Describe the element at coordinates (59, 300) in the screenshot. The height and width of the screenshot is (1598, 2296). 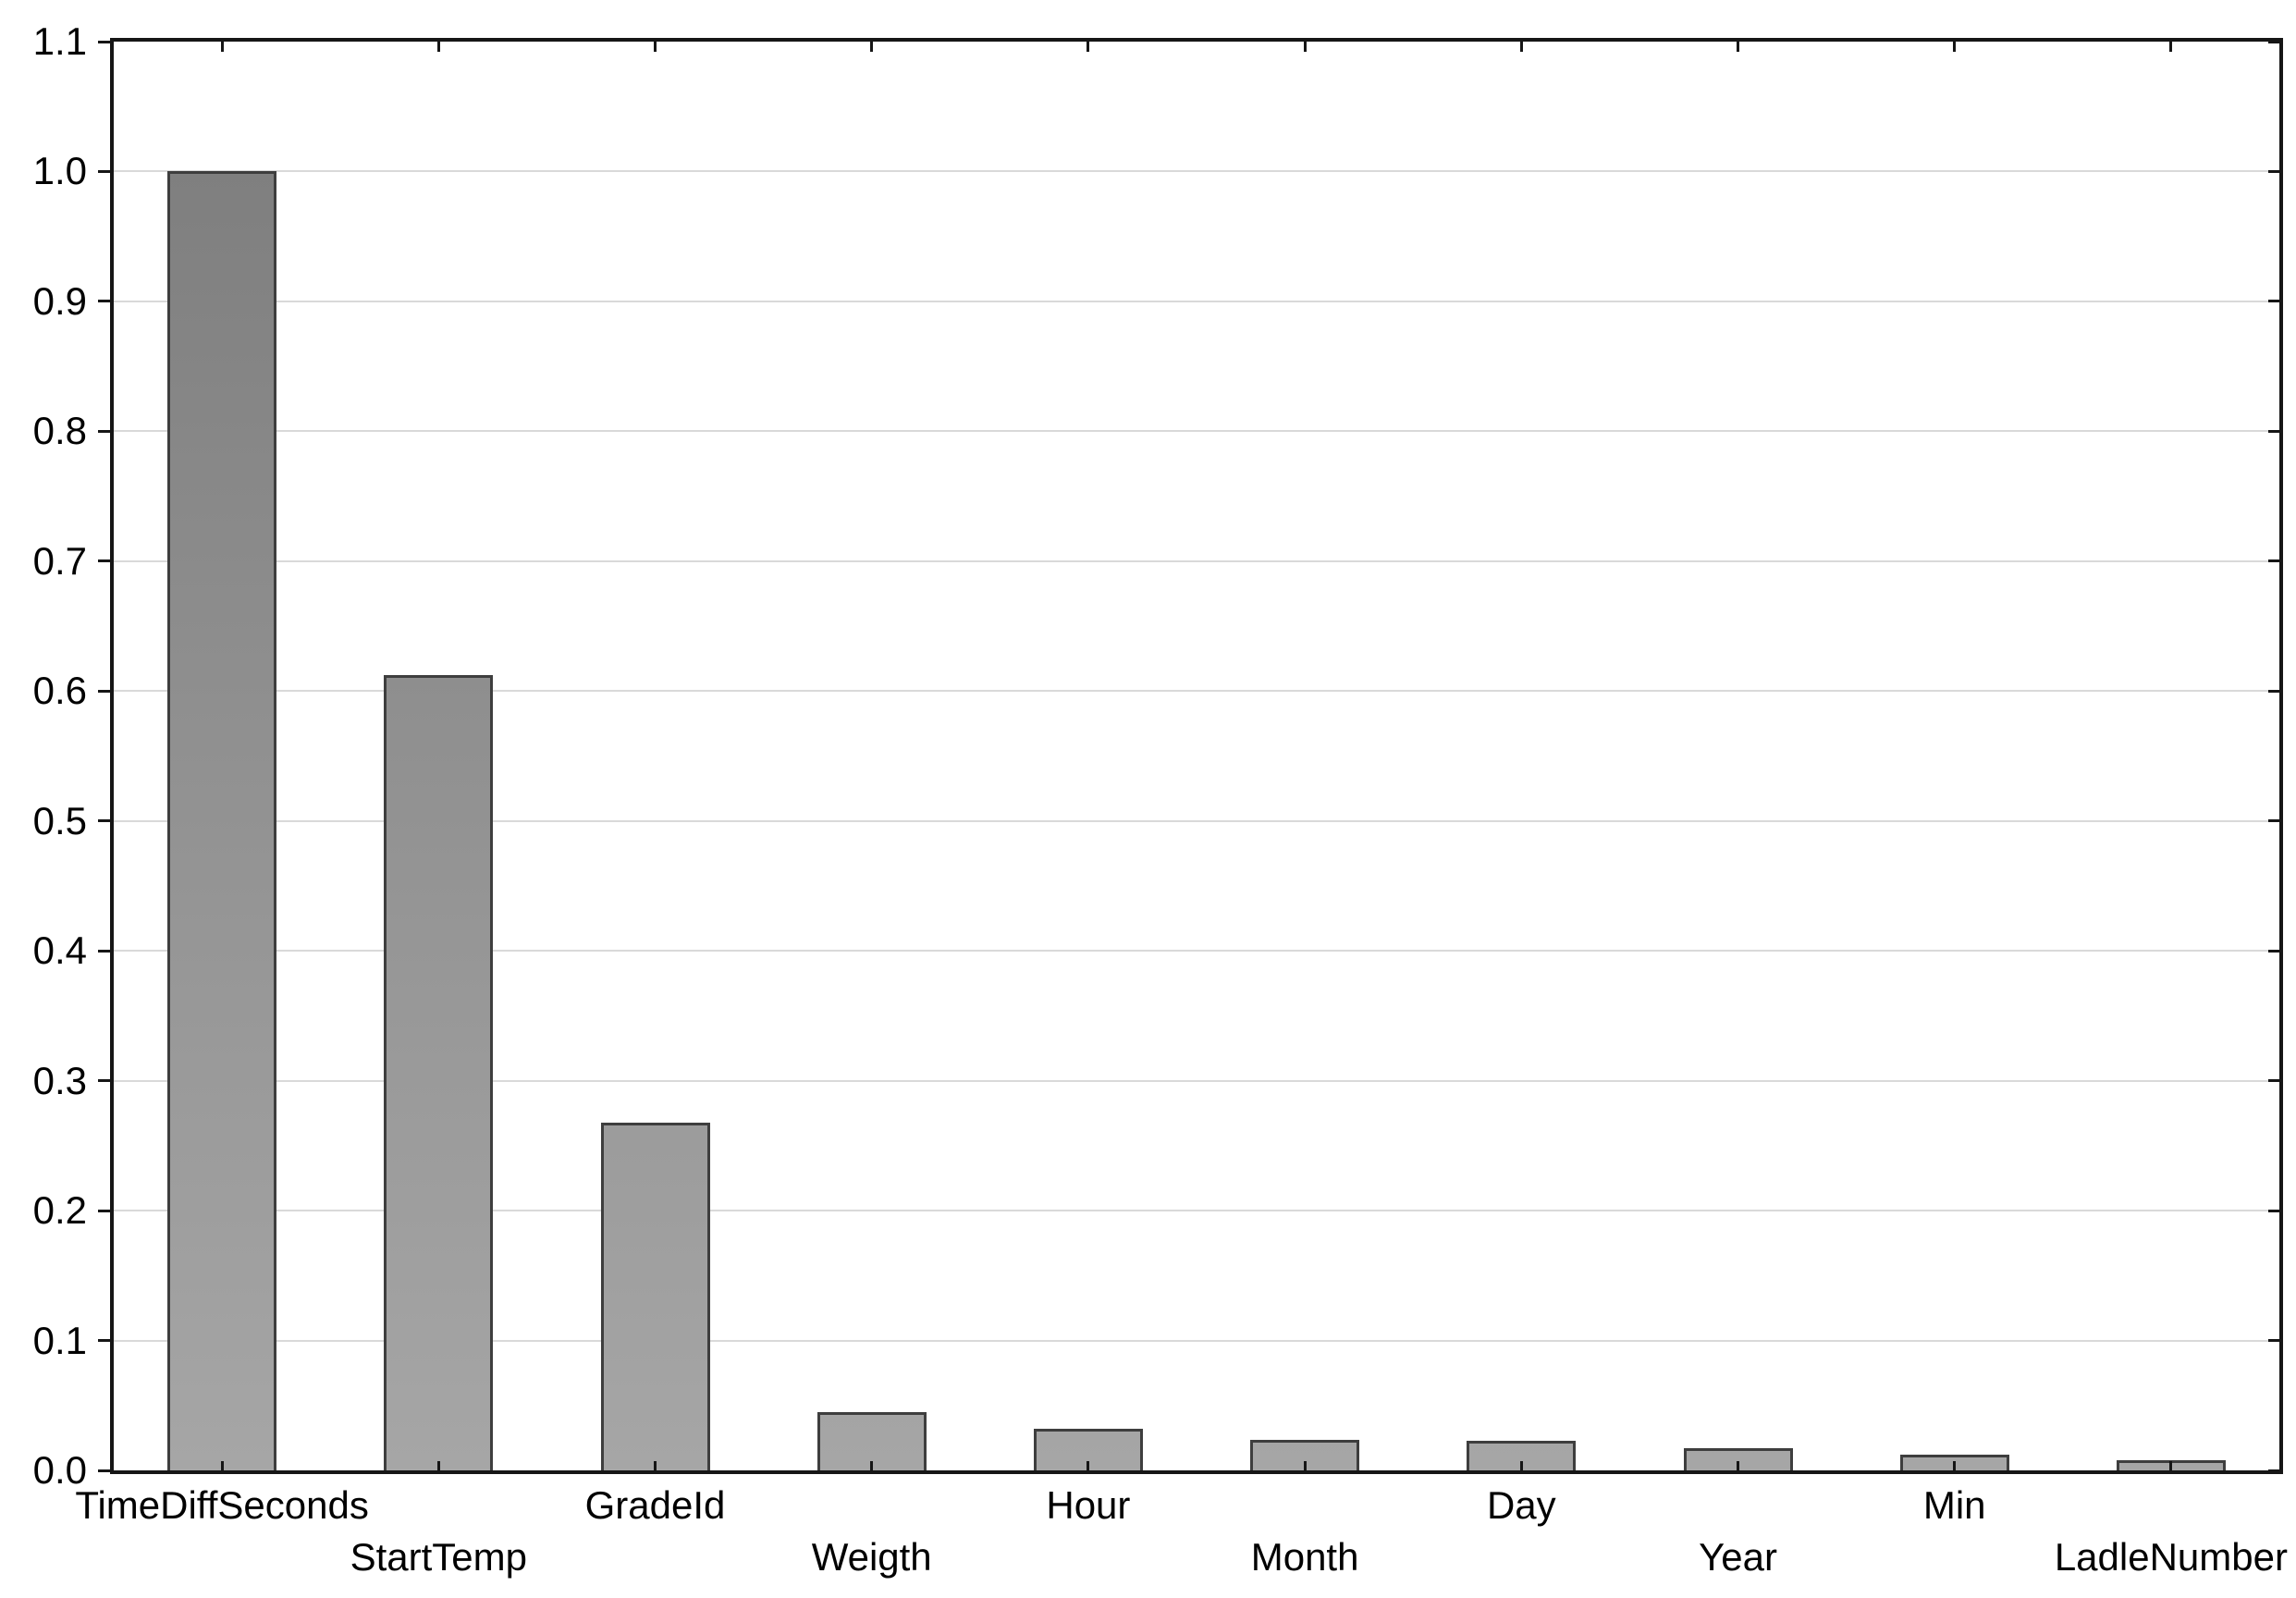
I see `y-axis-tick-label: 0.9` at that location.